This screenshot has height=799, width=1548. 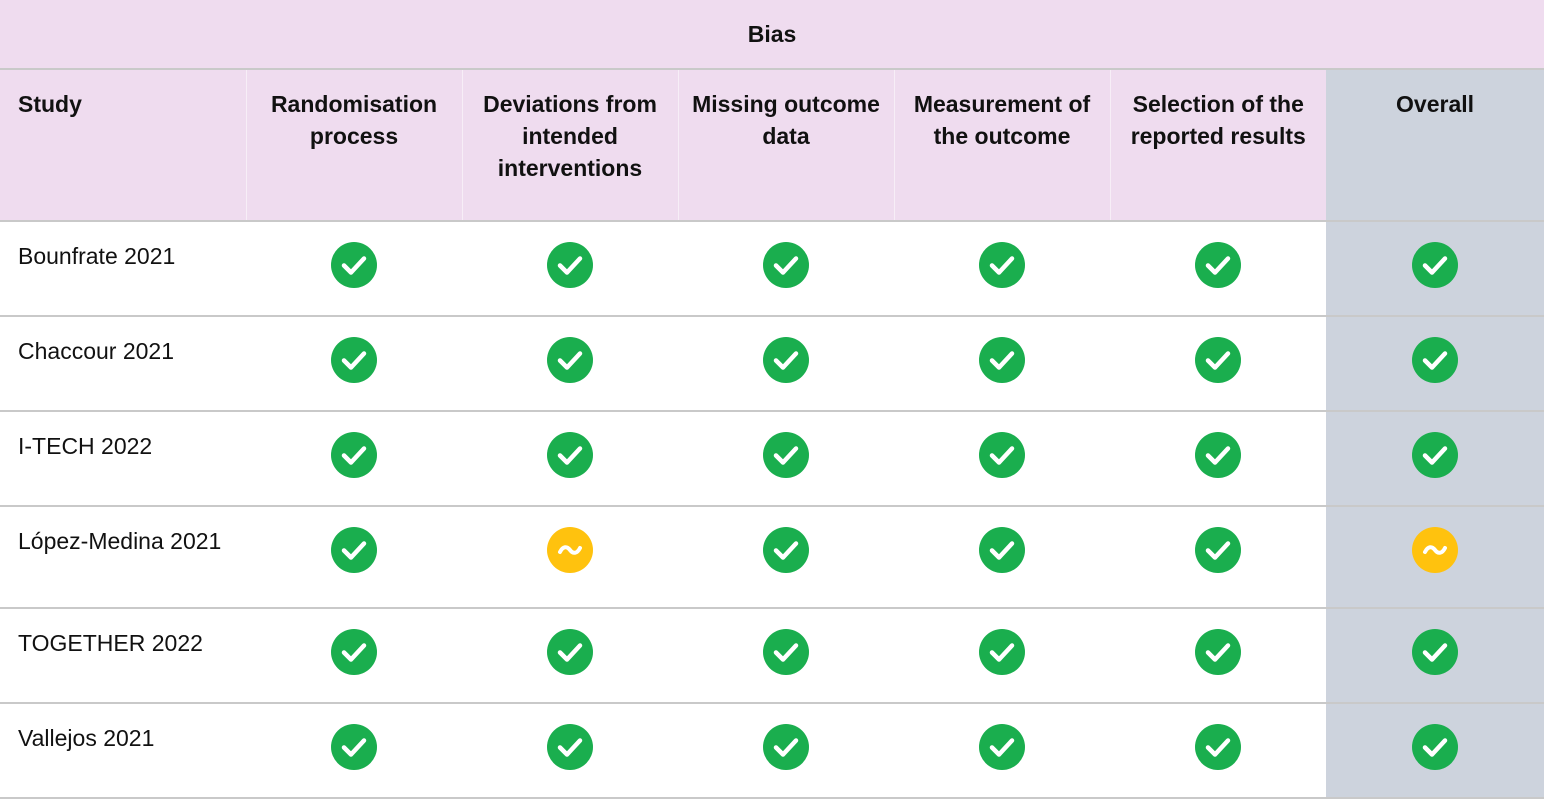 What do you see at coordinates (123, 364) in the screenshot?
I see `study-name: Chaccour 2021` at bounding box center [123, 364].